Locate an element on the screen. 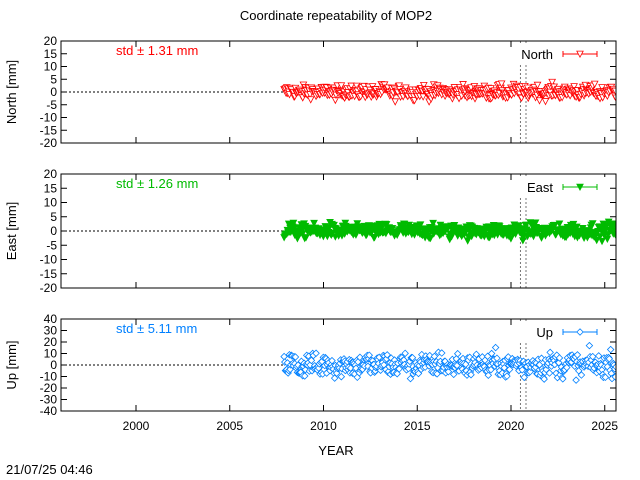 The height and width of the screenshot is (480, 640). y-axis-label: East [mm] is located at coordinates (11, 231).